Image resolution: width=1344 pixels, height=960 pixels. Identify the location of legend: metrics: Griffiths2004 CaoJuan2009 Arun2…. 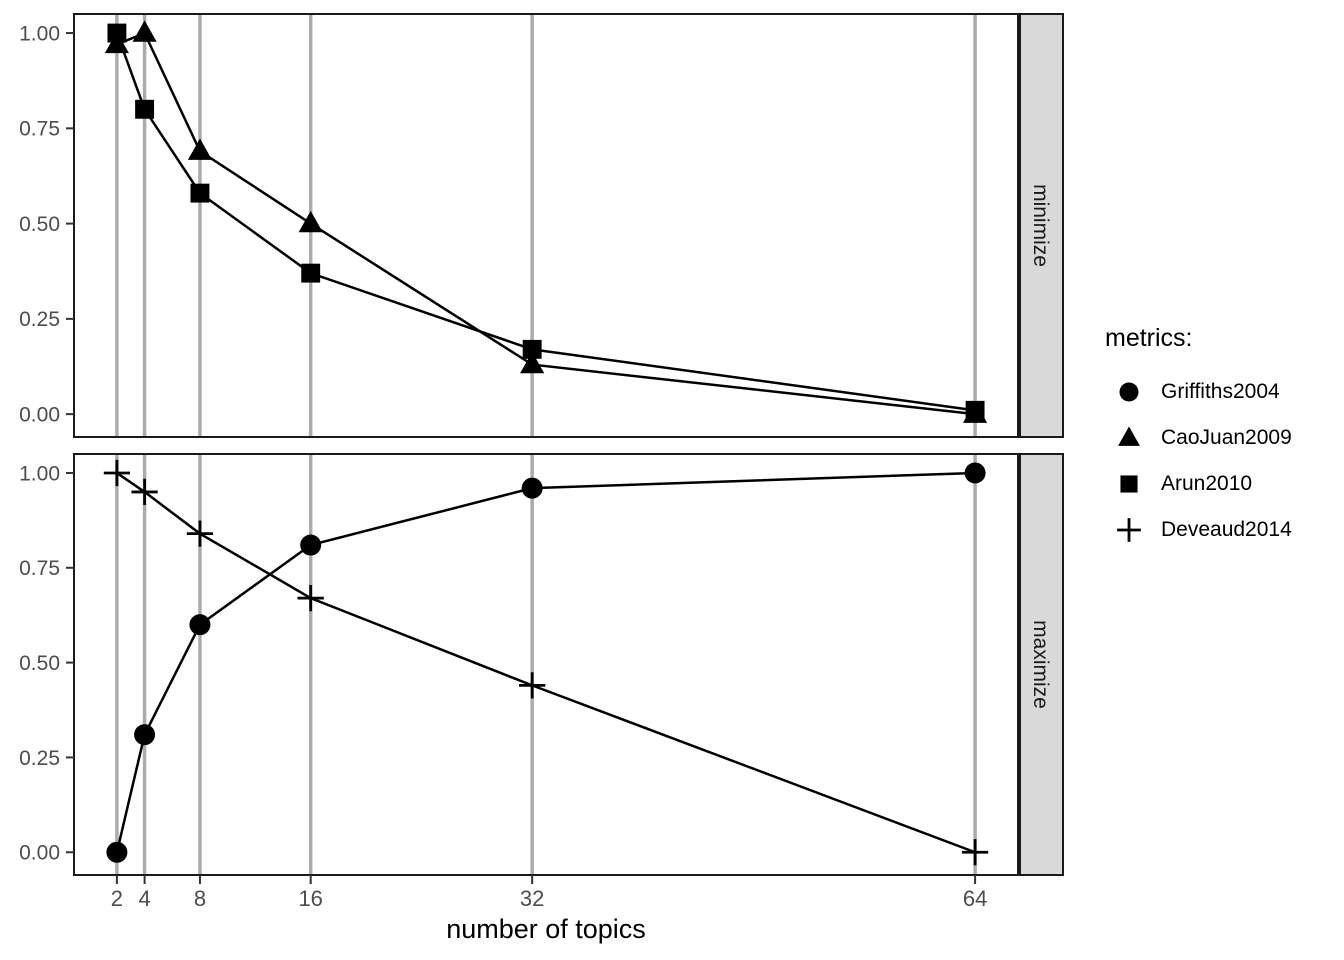
(1217, 438).